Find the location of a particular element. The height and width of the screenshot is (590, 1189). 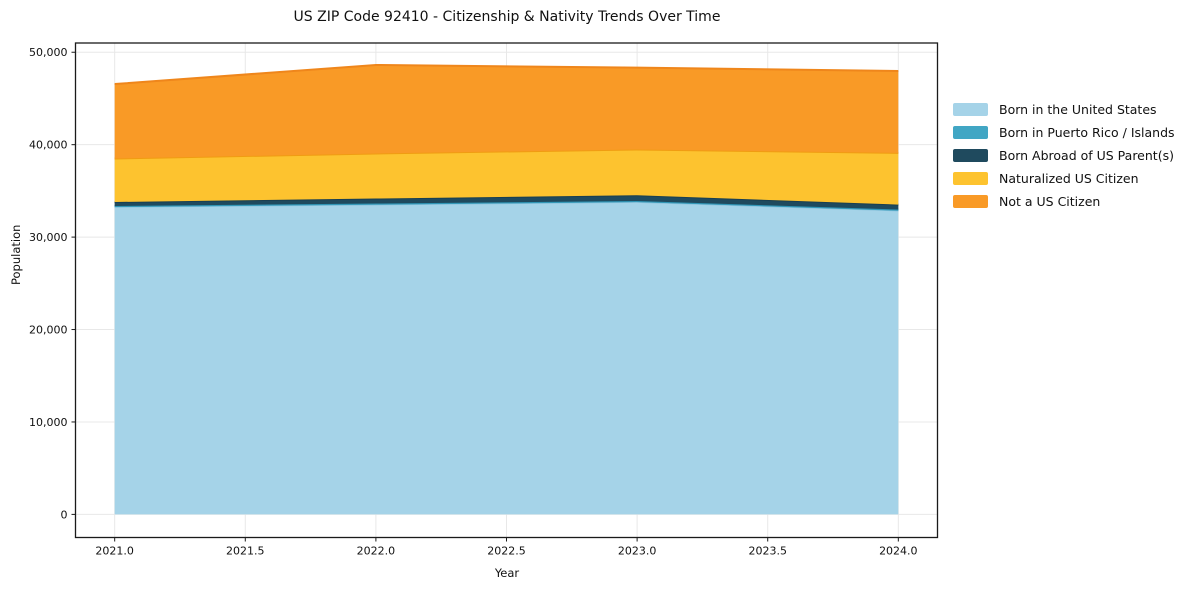

legend-item-0: Born in the United States is located at coordinates (1064, 109).